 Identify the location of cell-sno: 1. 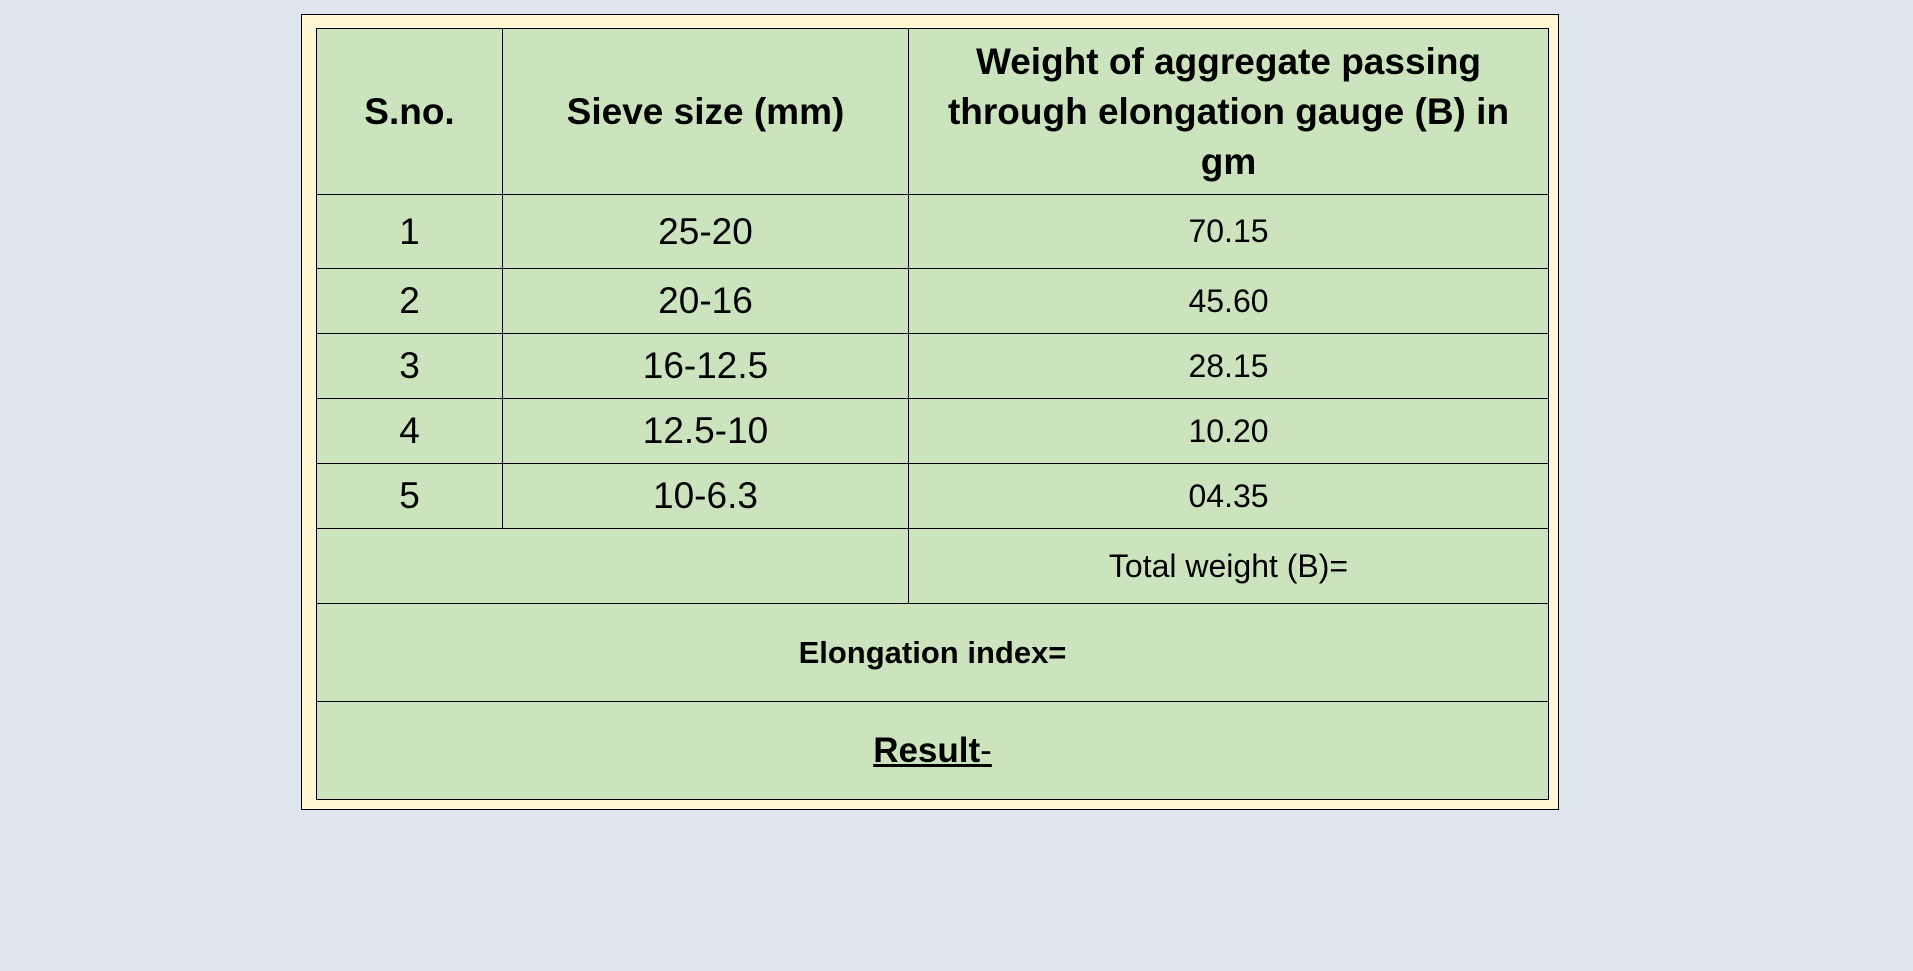
(409, 231).